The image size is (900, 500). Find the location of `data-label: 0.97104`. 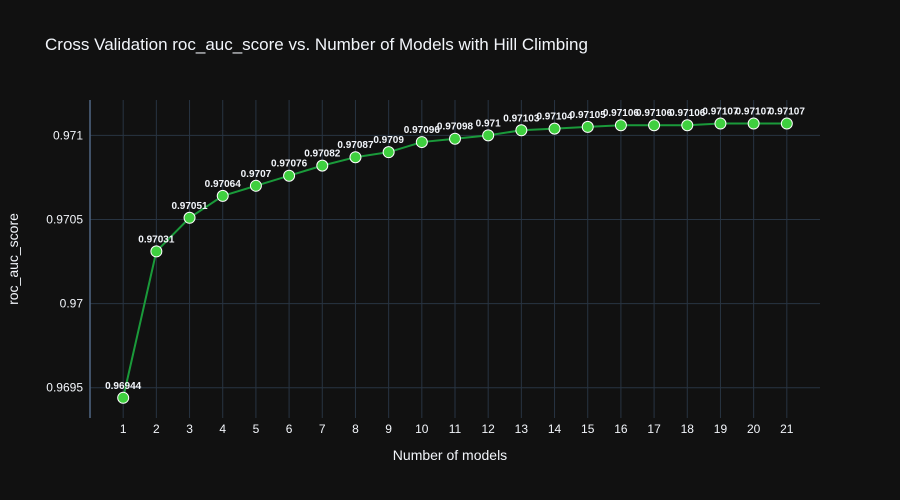

data-label: 0.97104 is located at coordinates (554, 117).